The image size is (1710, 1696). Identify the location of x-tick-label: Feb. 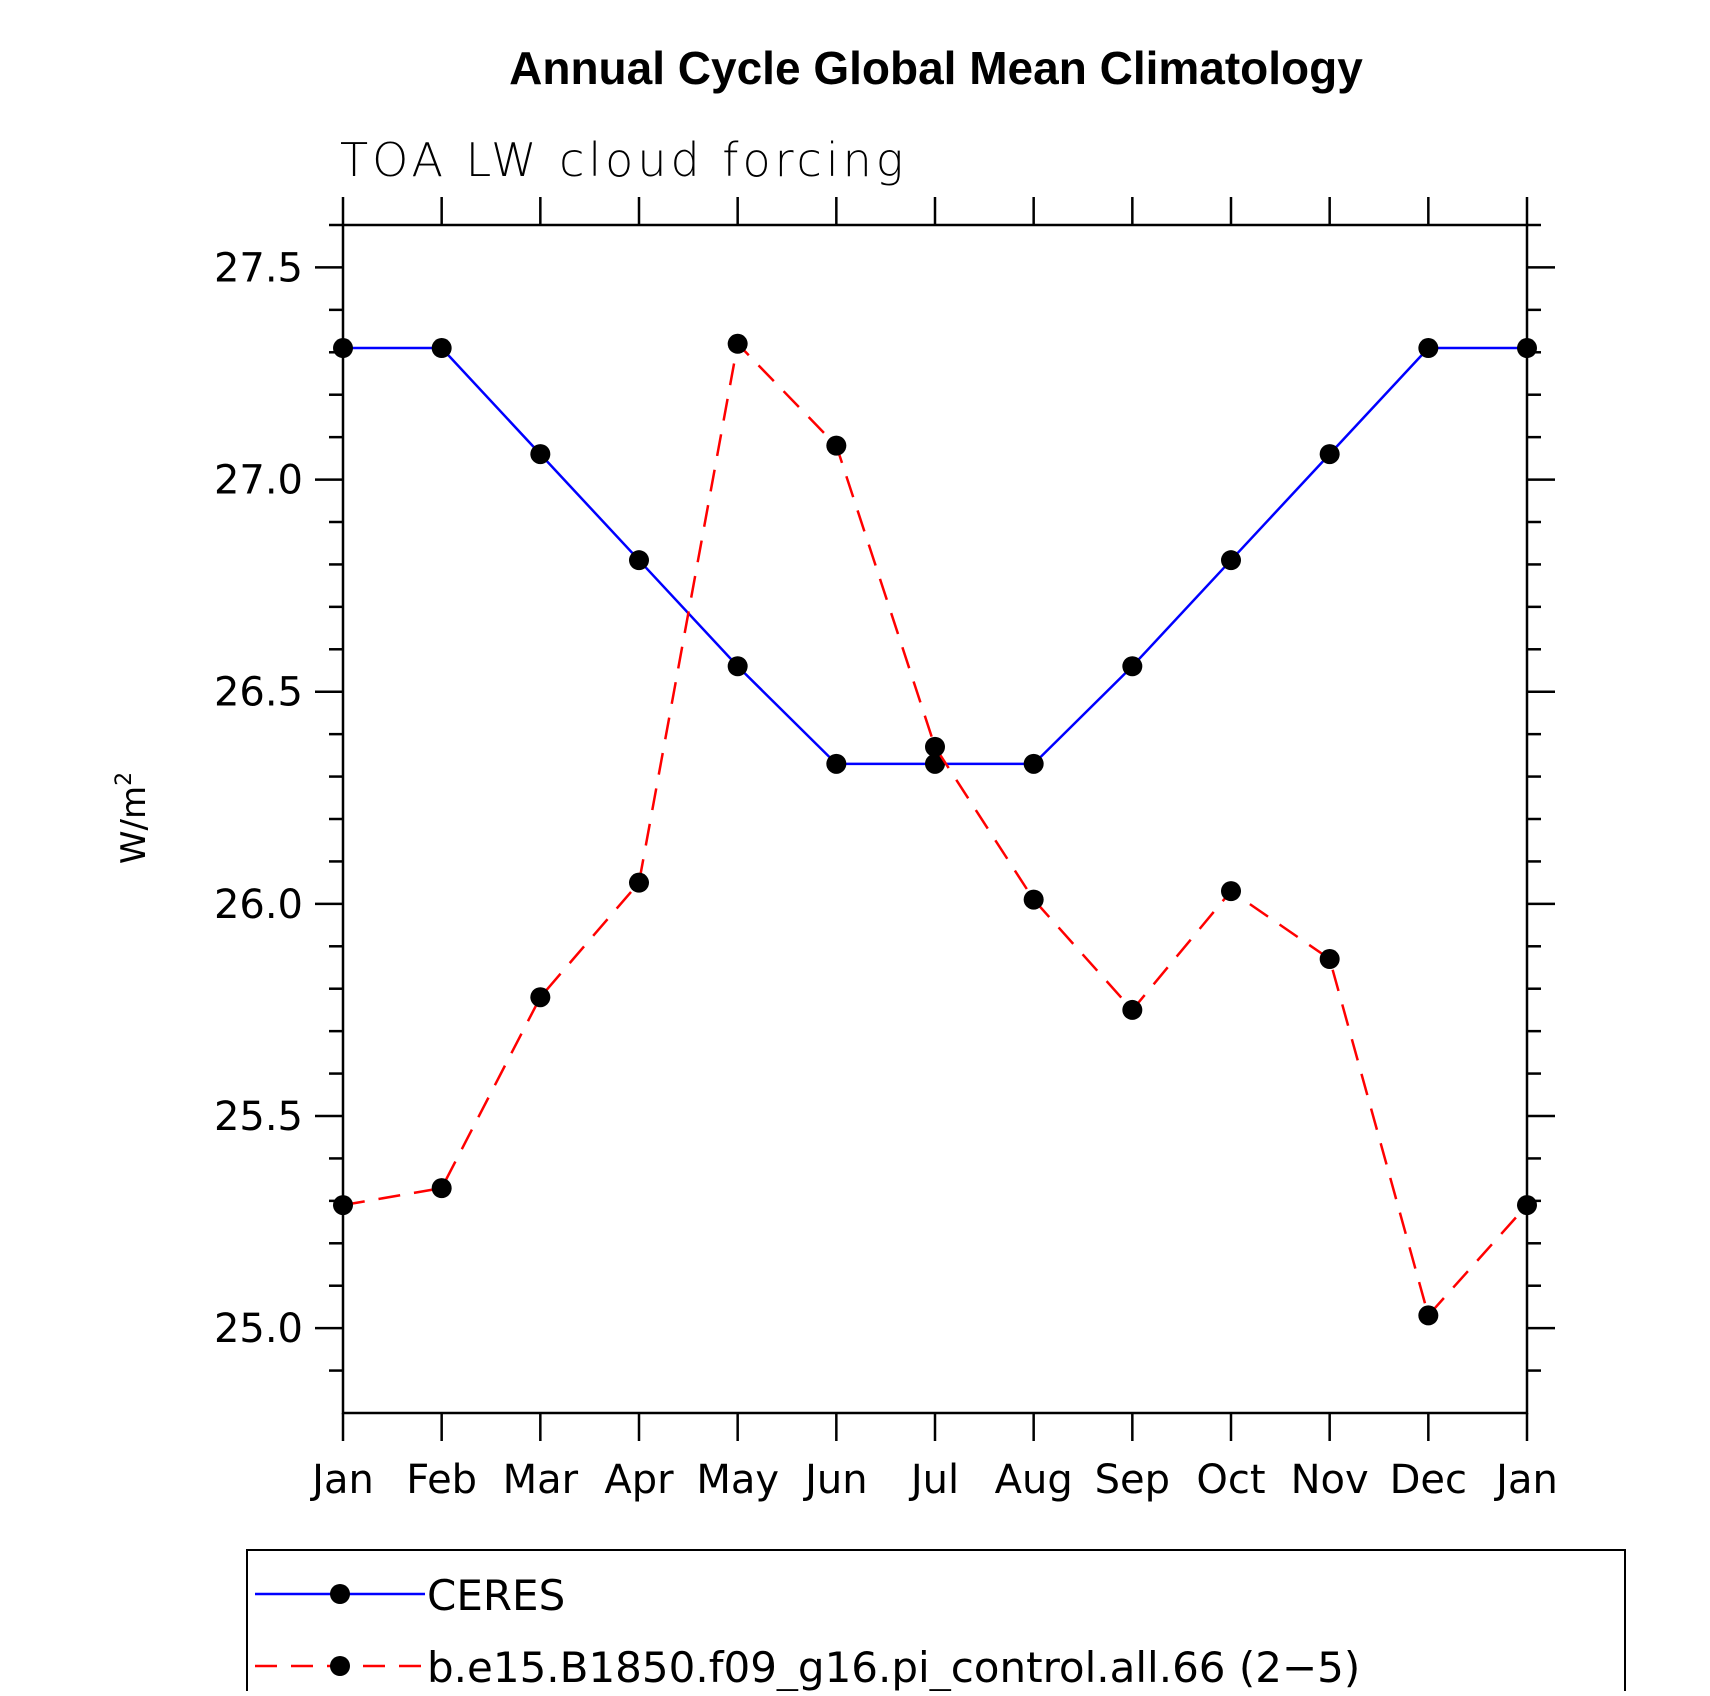
(441, 1480).